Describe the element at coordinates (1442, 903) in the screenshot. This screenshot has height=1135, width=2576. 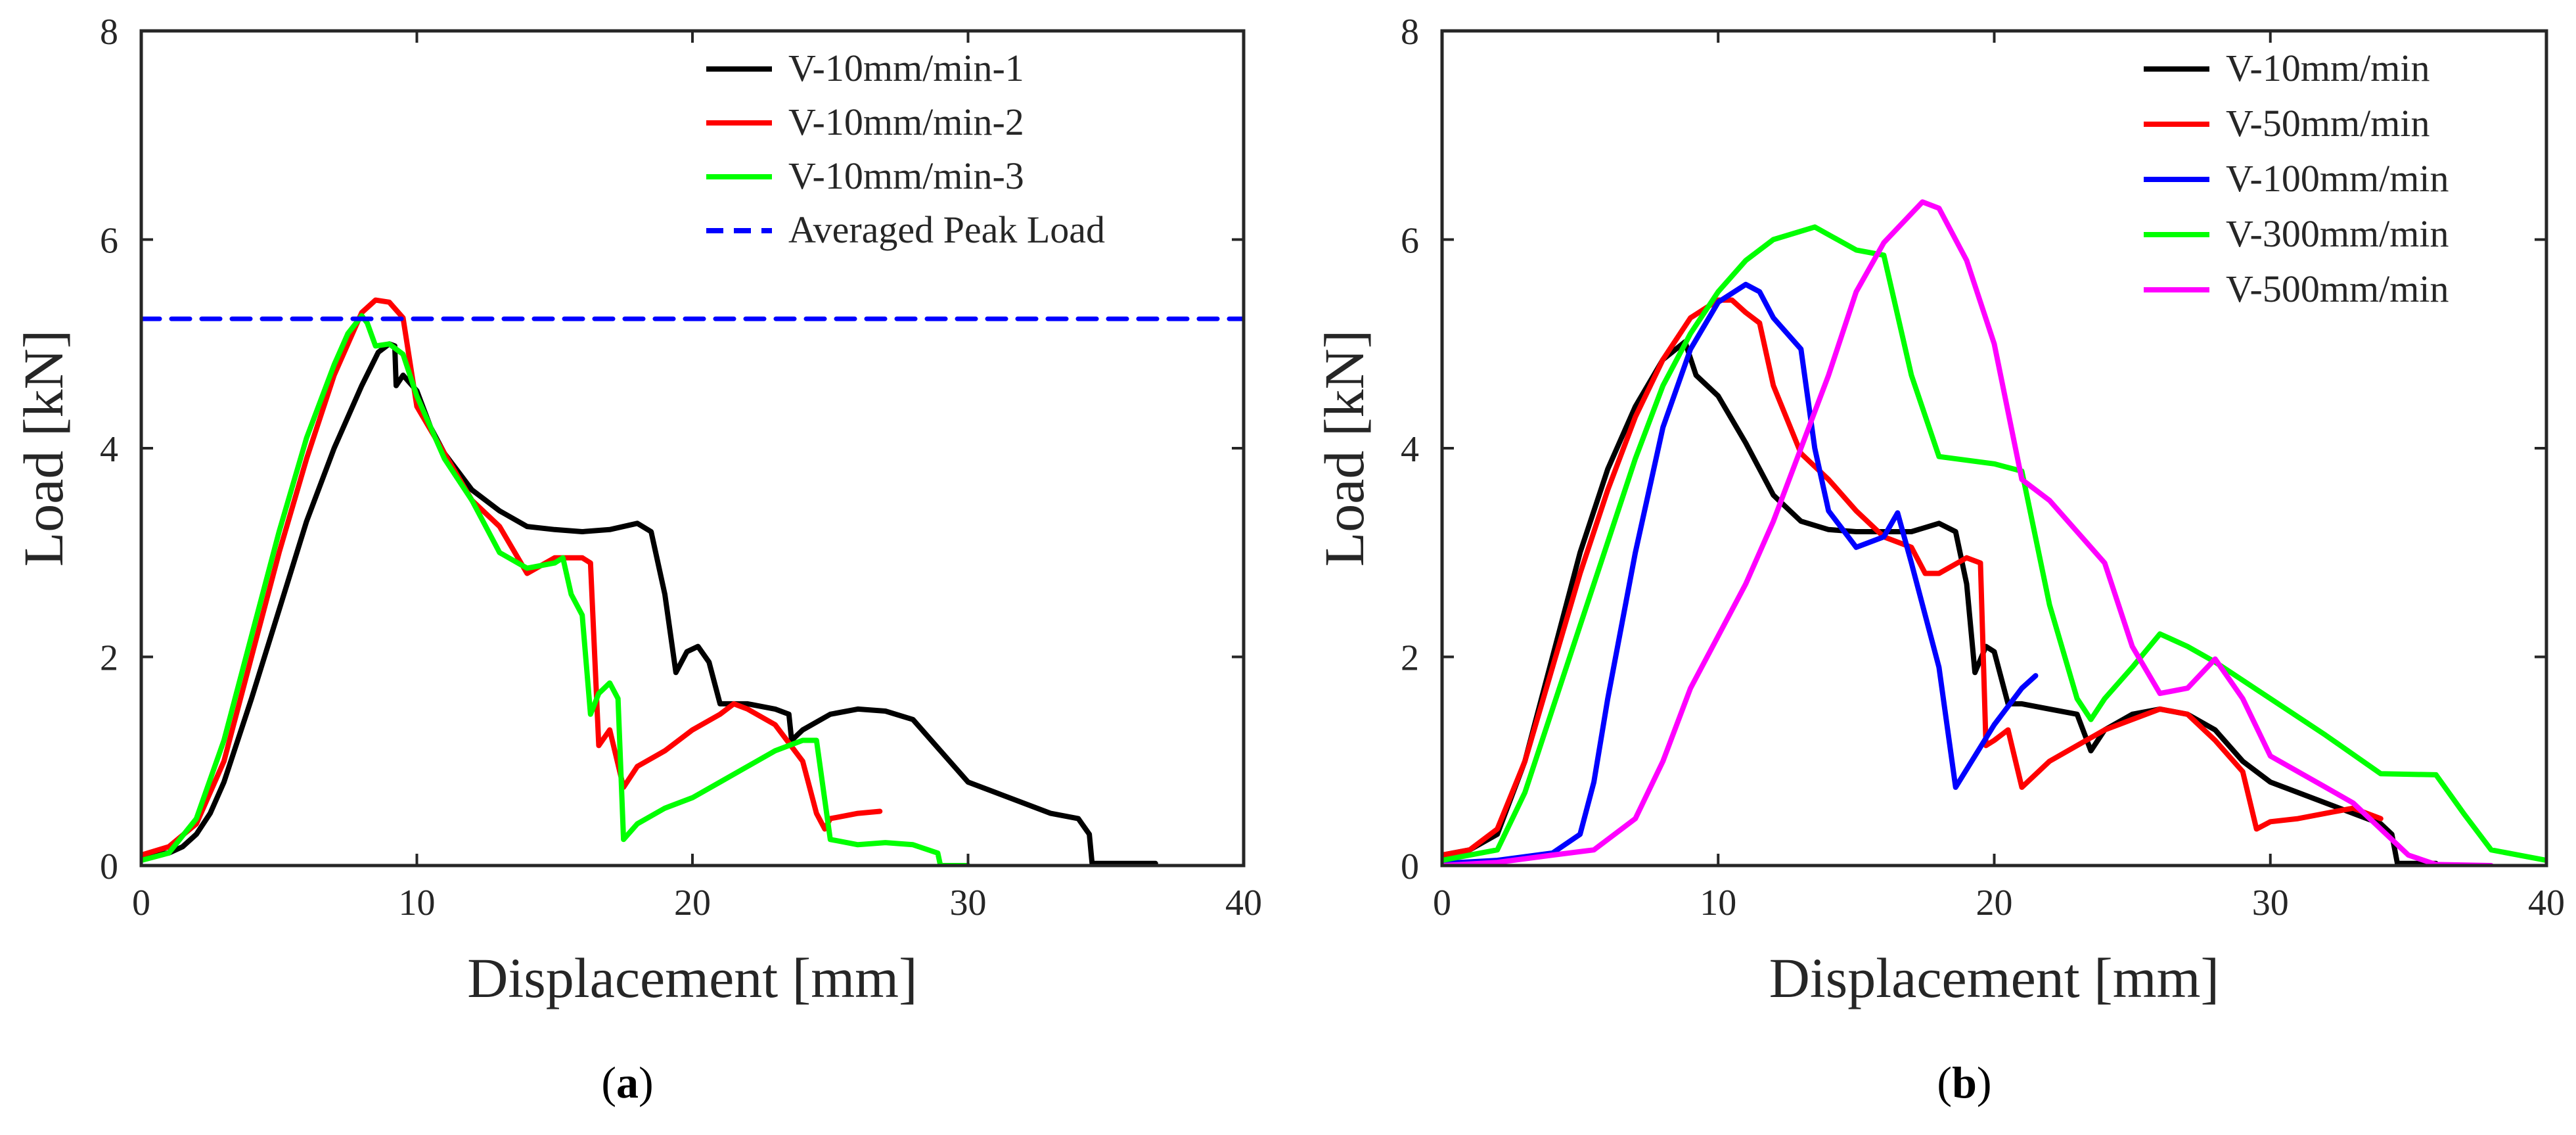
I see `panel-b-xtick-label: 0` at that location.